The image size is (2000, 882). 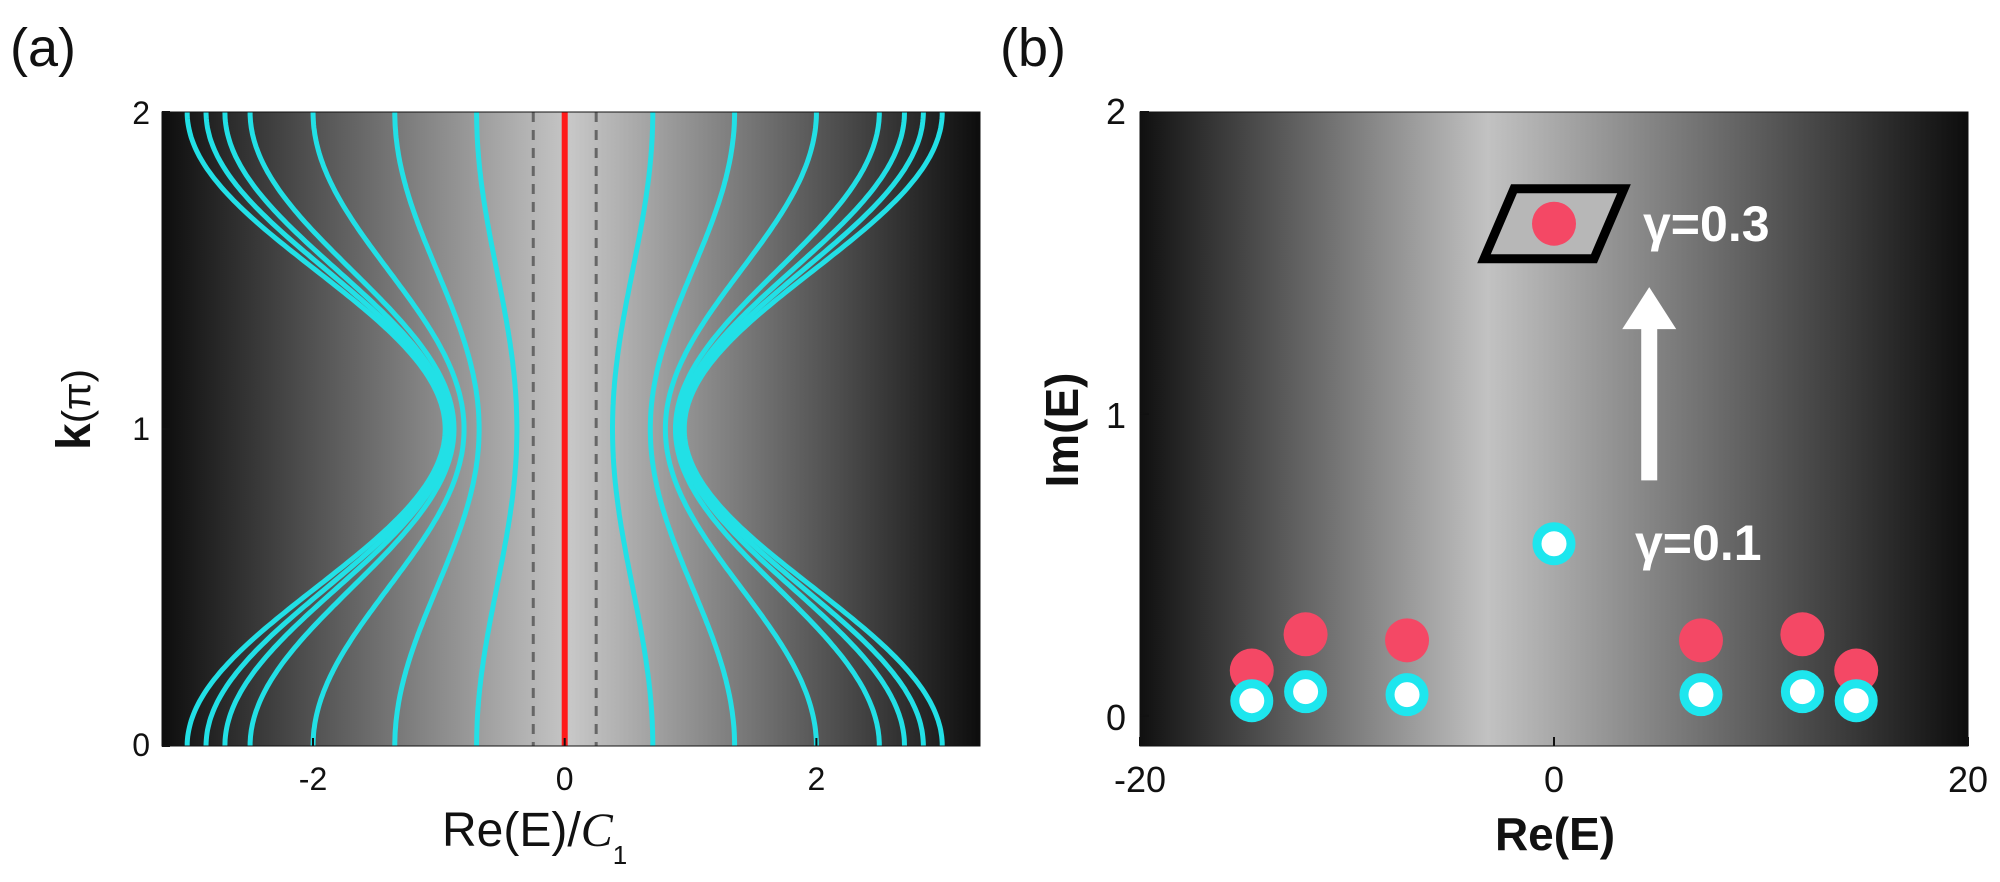 What do you see at coordinates (817, 779) in the screenshot?
I see `panel-a-xtick-label: 2` at bounding box center [817, 779].